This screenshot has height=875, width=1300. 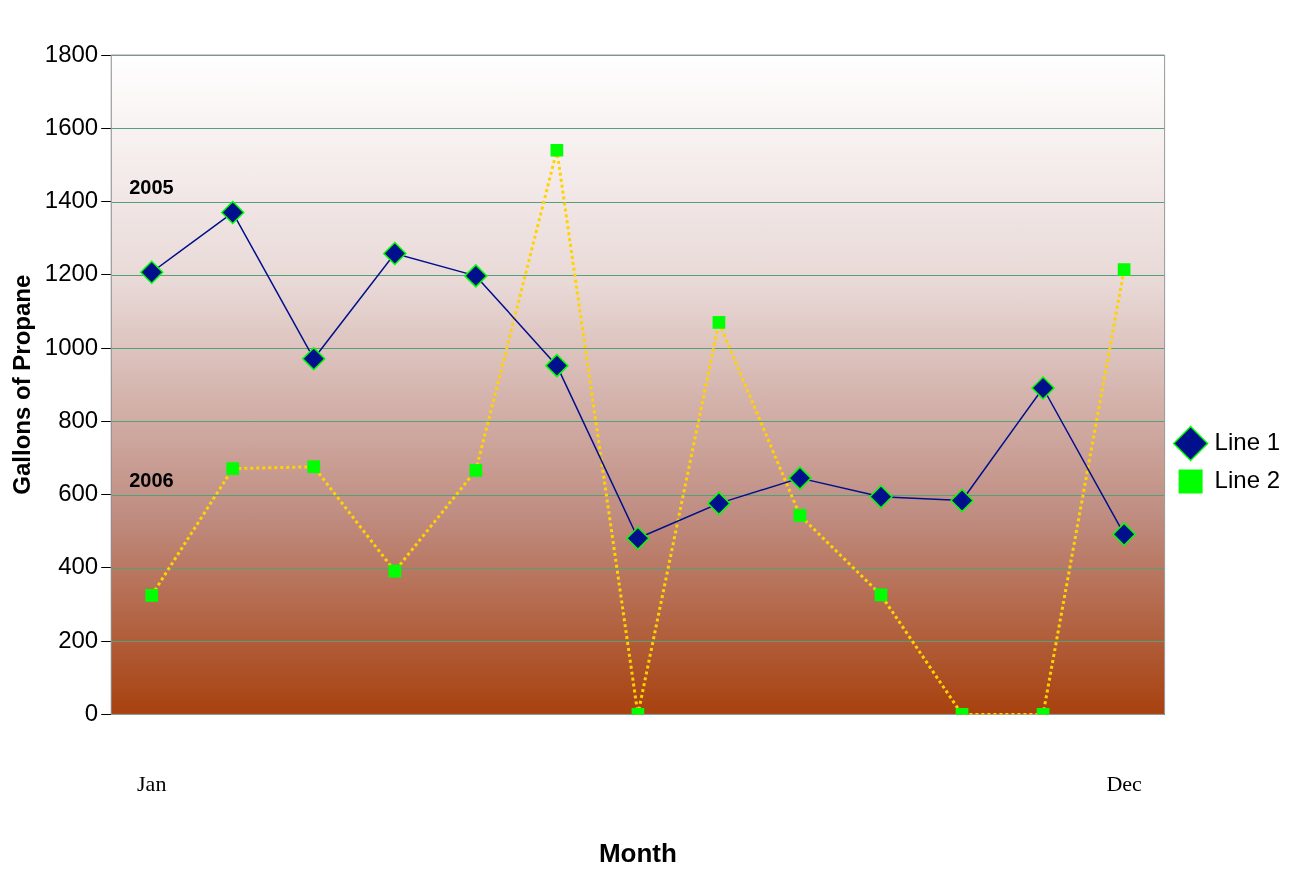 What do you see at coordinates (22, 384) in the screenshot?
I see `y-axis-title: Gallons of Propane` at bounding box center [22, 384].